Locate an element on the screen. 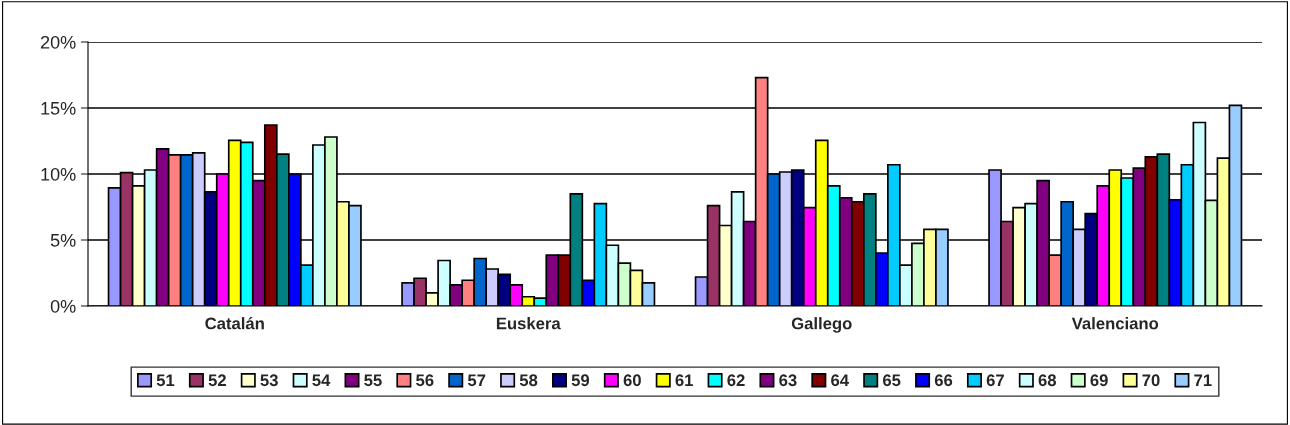 The height and width of the screenshot is (425, 1290). y-tick-label: 5% is located at coordinates (63, 240).